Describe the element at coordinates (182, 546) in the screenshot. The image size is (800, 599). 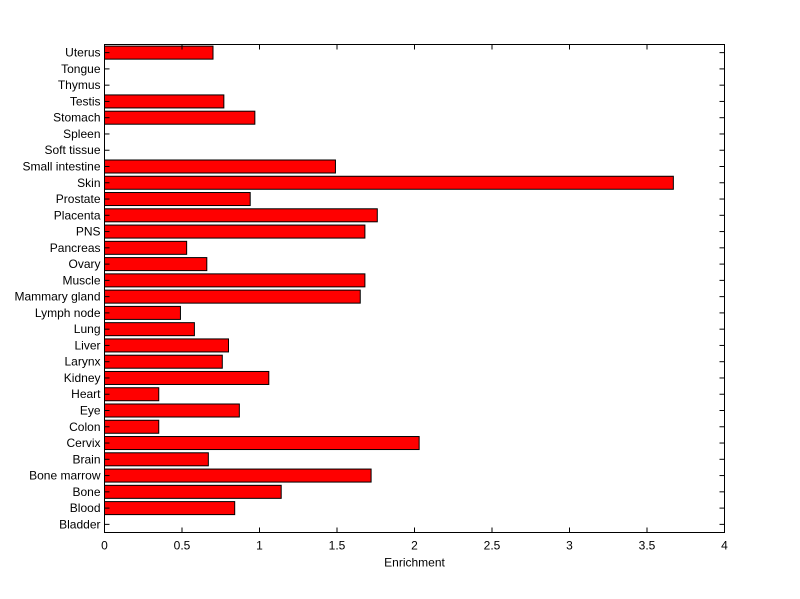
I see `x-tick-label: 0.5` at that location.